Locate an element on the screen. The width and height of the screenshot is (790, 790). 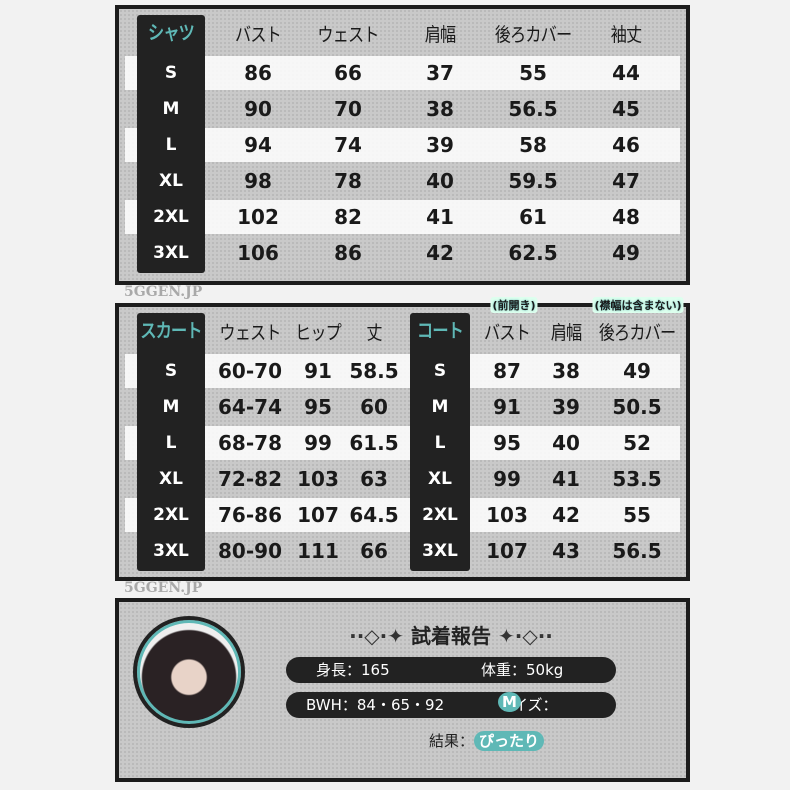
shirt-cell: 61 is located at coordinates (533, 217).